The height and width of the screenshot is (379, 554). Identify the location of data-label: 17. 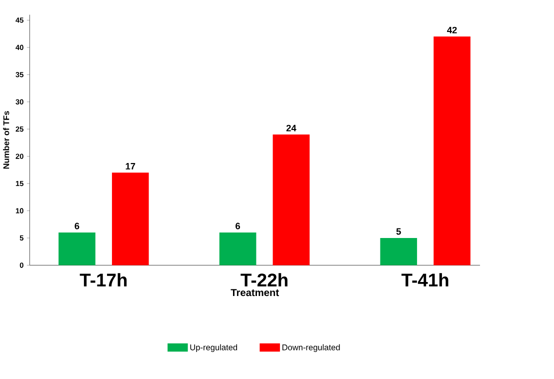
(131, 166).